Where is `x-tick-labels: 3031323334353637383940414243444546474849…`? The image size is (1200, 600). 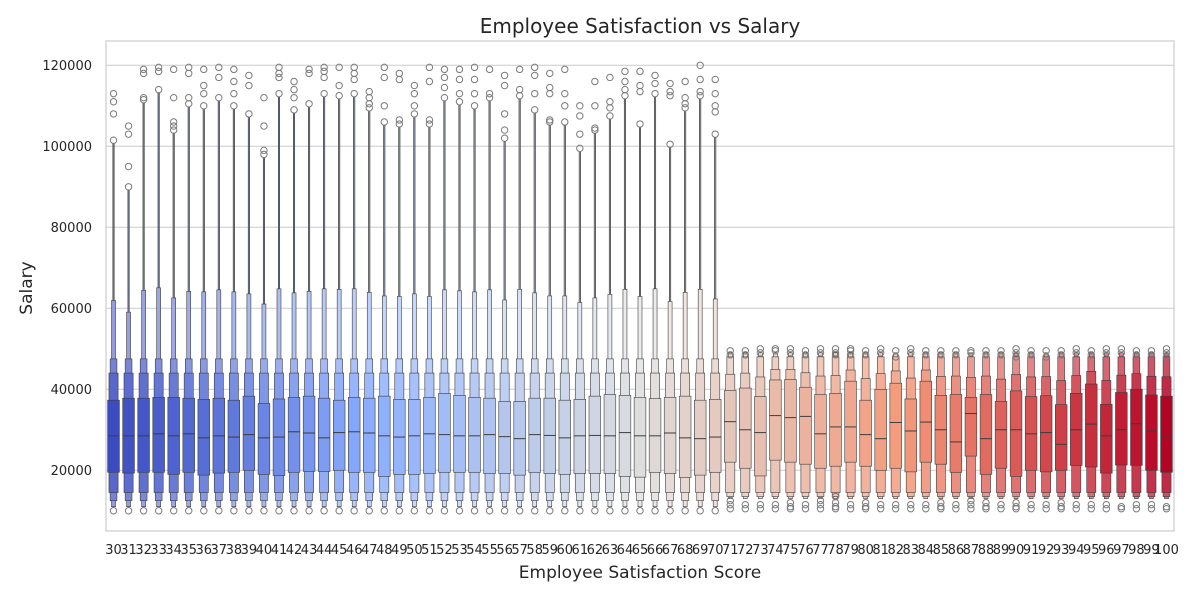 x-tick-labels: 3031323334353637383940414243444546474849… is located at coordinates (642, 550).